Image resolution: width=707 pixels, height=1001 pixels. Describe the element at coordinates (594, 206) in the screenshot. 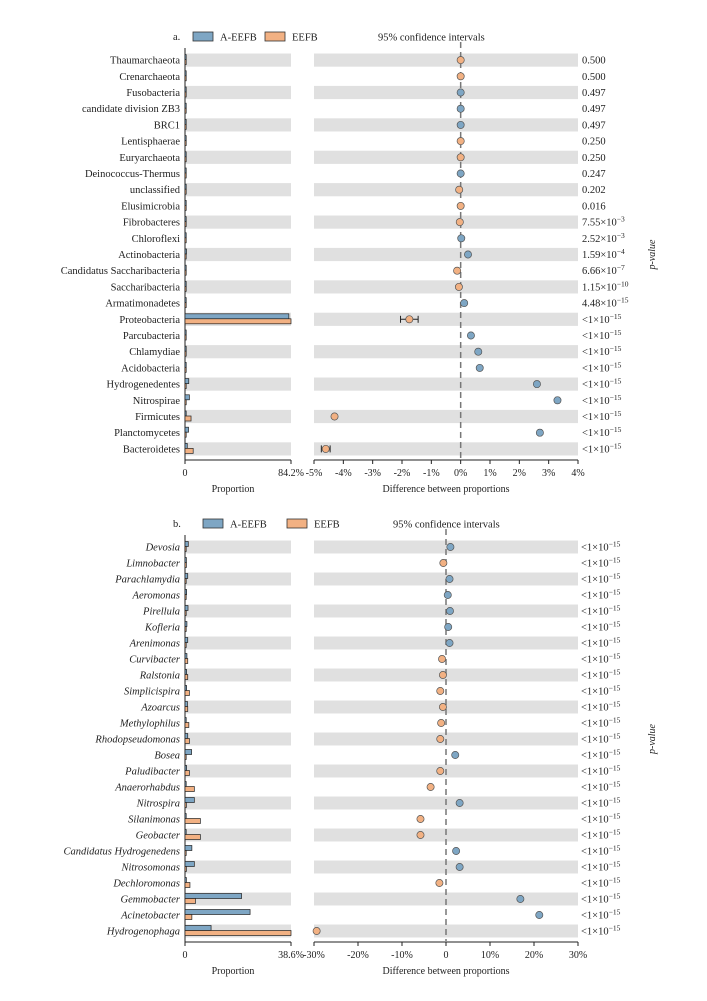

I see `p-value-base: 0.016` at that location.